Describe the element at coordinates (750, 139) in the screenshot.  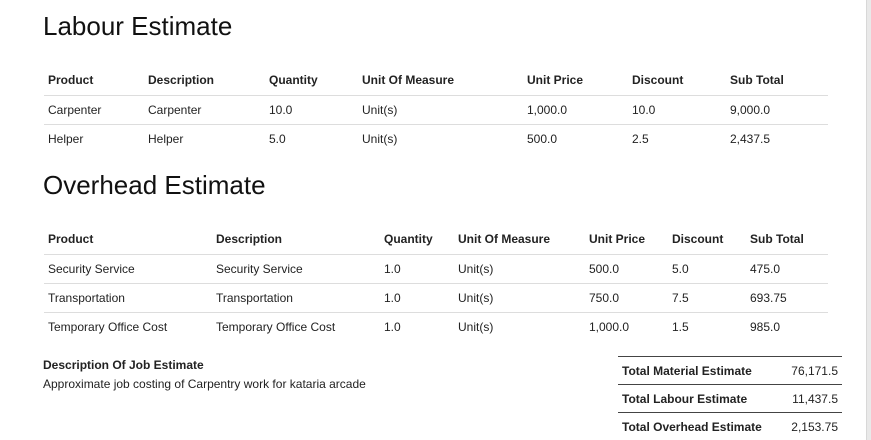
I see `cell-sub-total: 2,437.5` at that location.